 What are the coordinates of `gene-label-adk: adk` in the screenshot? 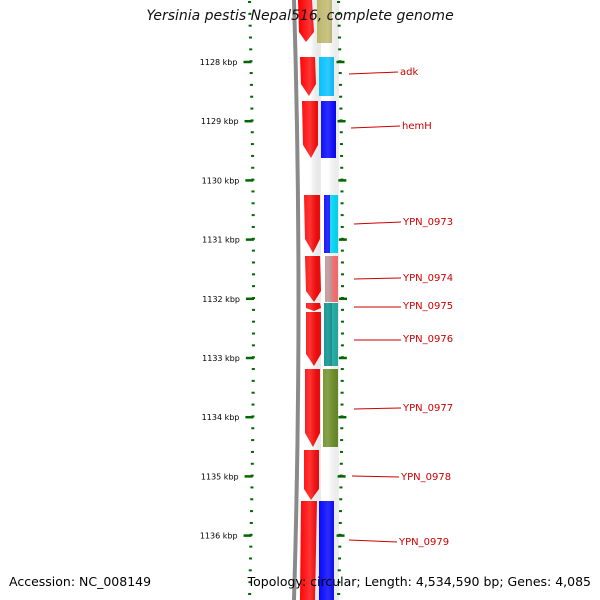 It's located at (409, 72).